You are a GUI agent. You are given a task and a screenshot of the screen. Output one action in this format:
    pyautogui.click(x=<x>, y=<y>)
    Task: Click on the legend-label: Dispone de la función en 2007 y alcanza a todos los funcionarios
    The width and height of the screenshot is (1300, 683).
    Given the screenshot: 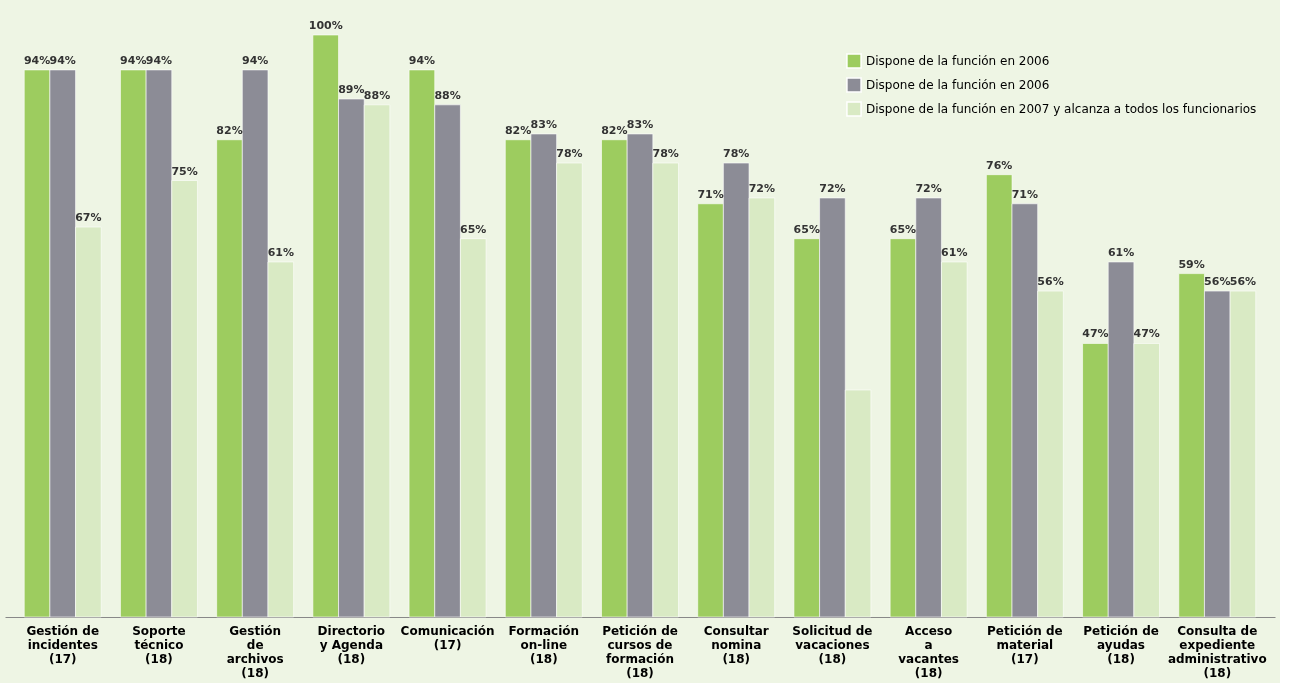 What is the action you would take?
    pyautogui.click(x=1061, y=109)
    